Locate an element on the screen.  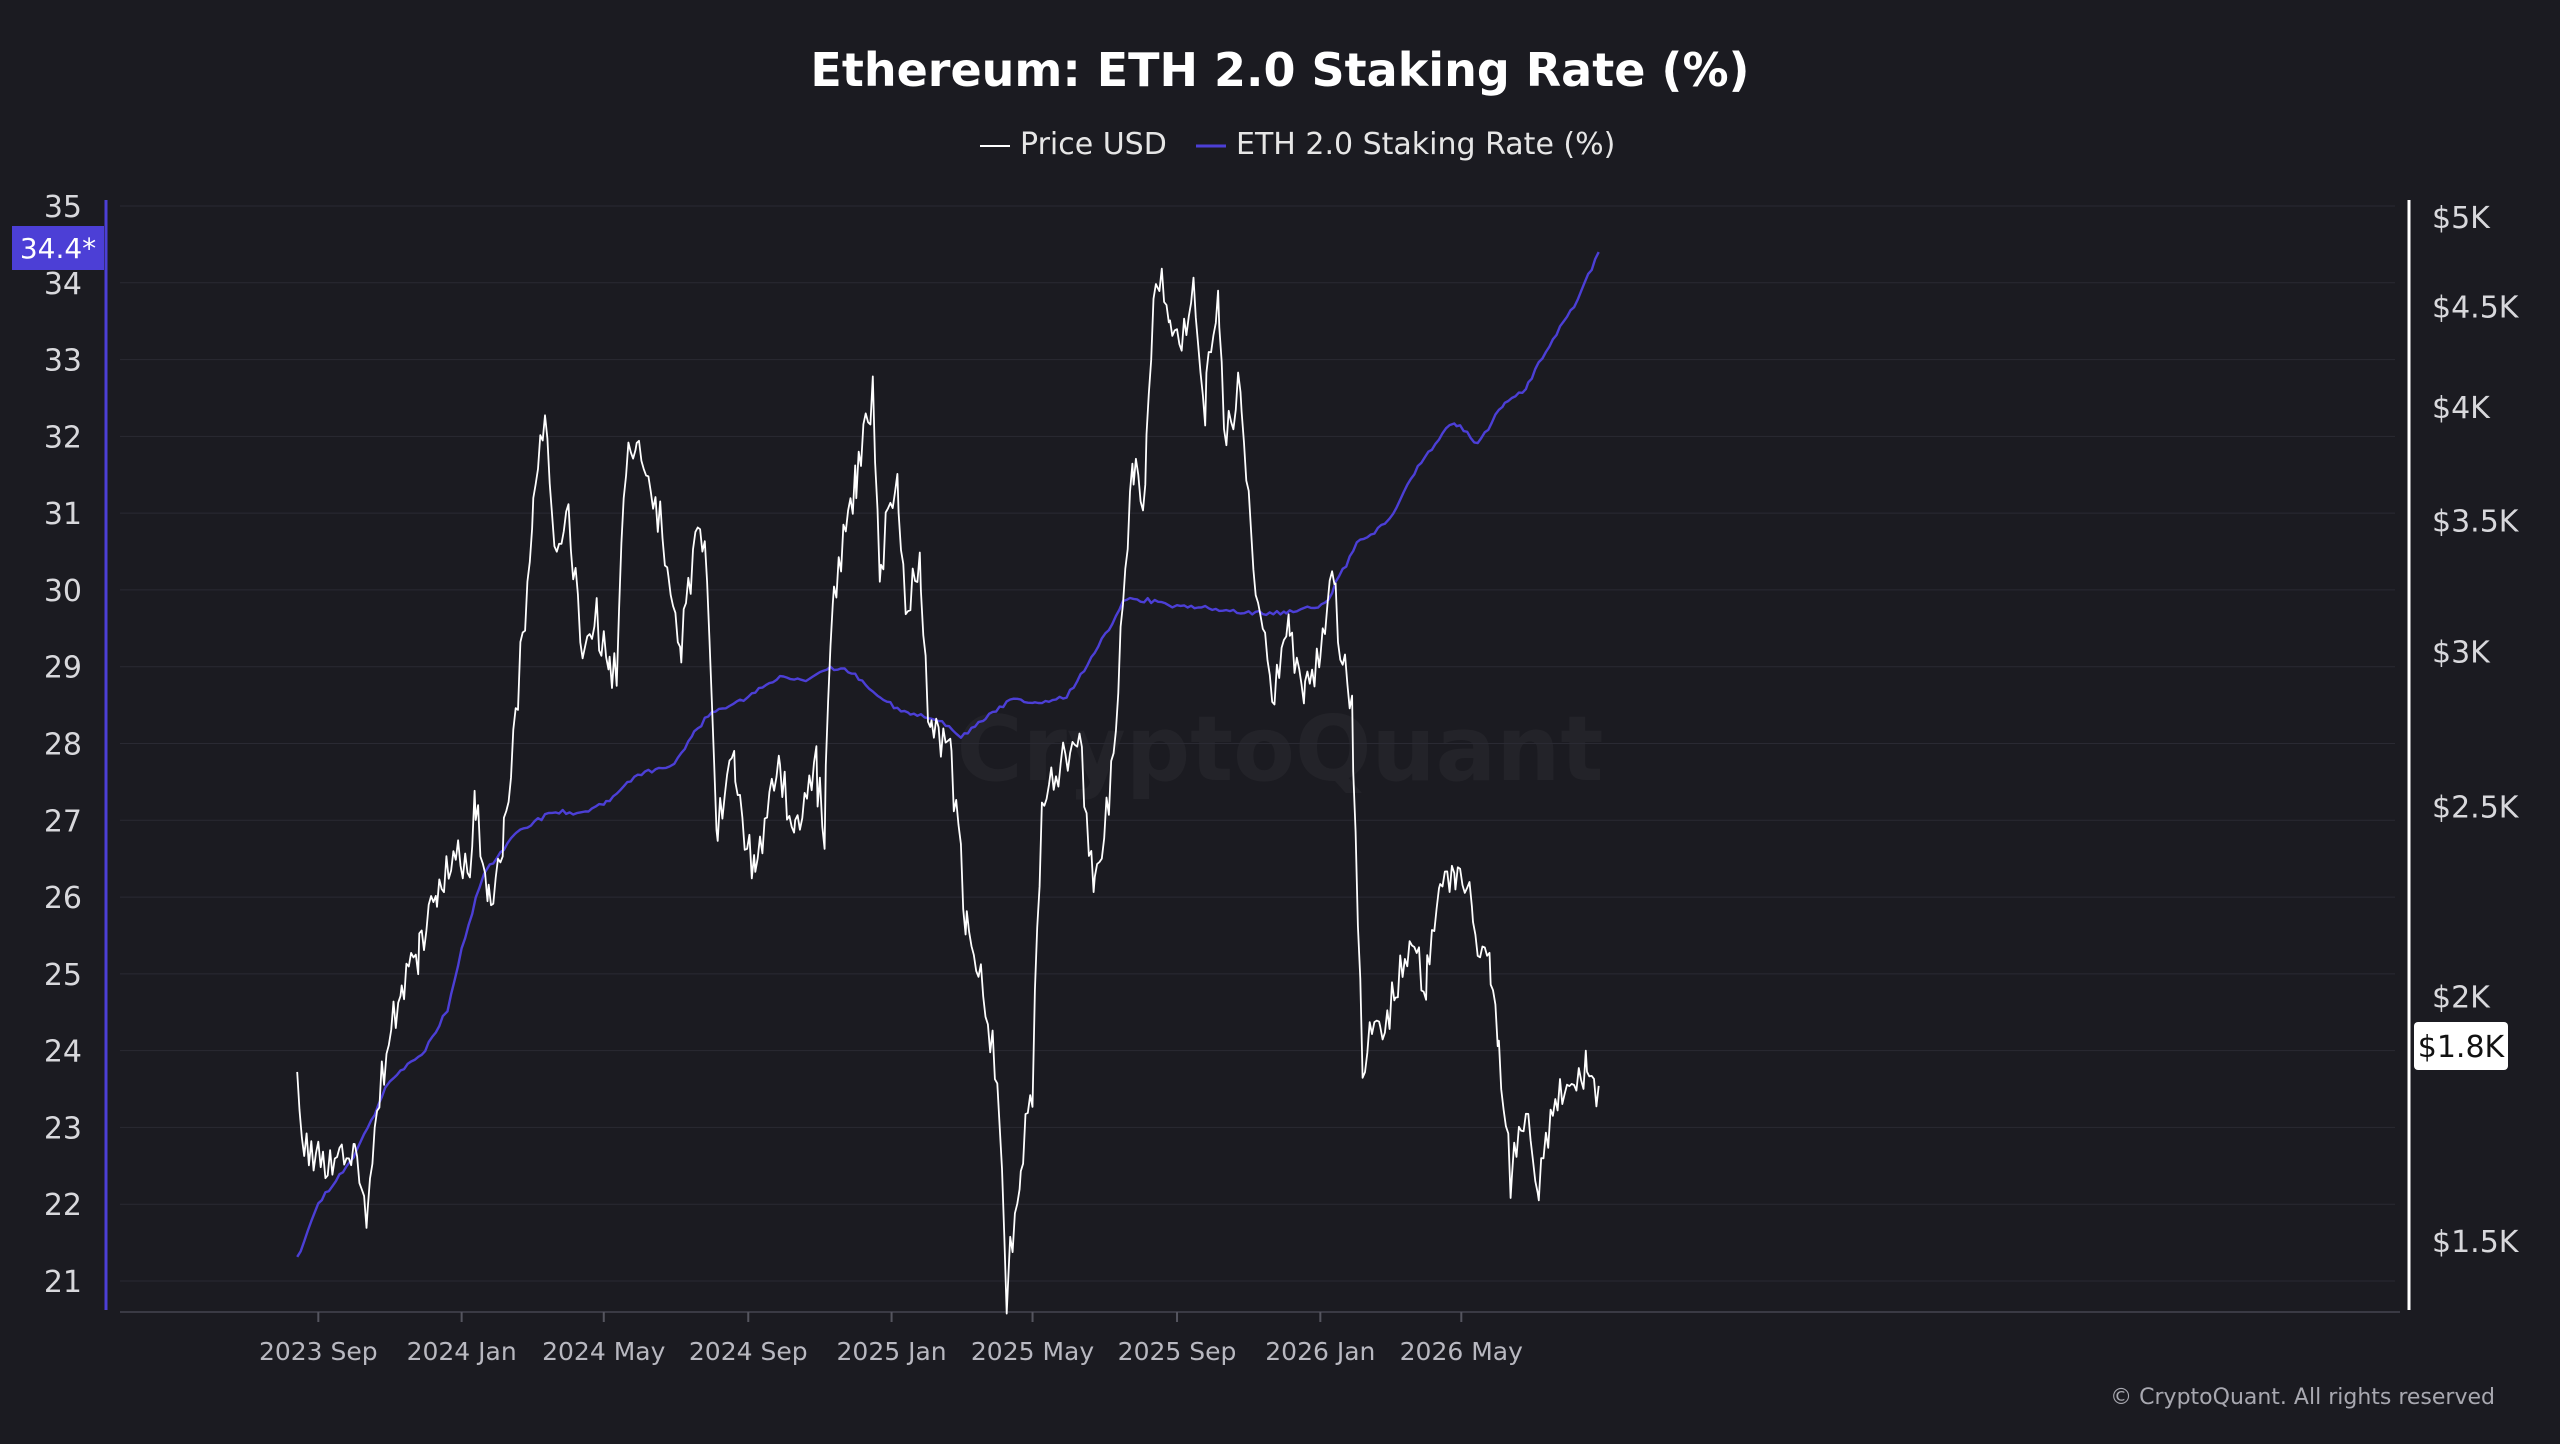
legend: Price USD ETH 2.0 Staking Rate (%) is located at coordinates (1297, 144).